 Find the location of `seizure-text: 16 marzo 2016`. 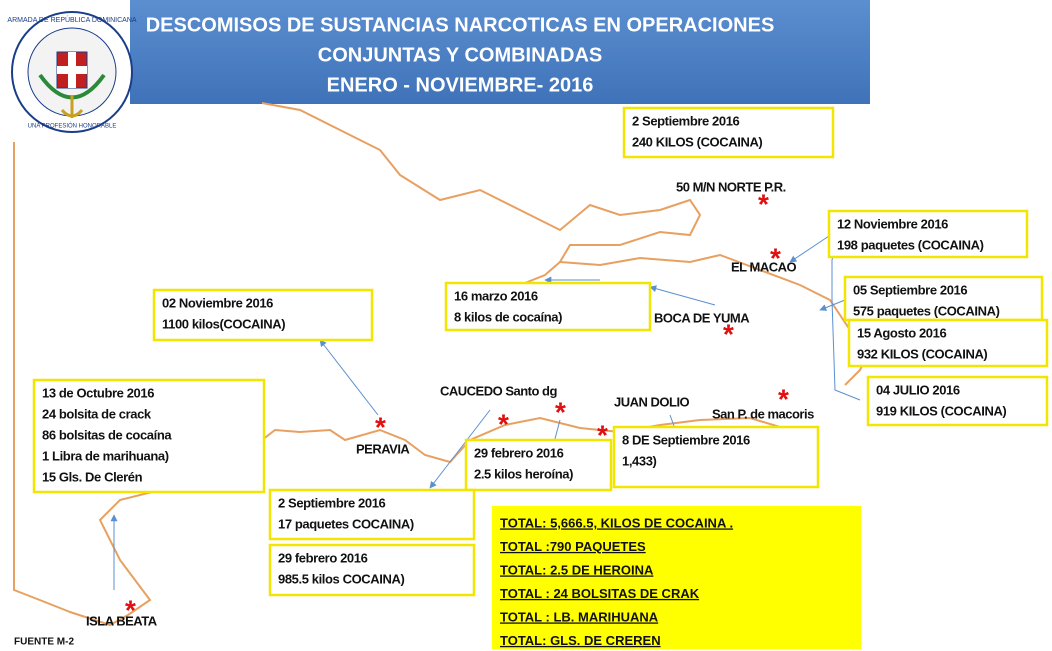

seizure-text: 16 marzo 2016 is located at coordinates (496, 295).